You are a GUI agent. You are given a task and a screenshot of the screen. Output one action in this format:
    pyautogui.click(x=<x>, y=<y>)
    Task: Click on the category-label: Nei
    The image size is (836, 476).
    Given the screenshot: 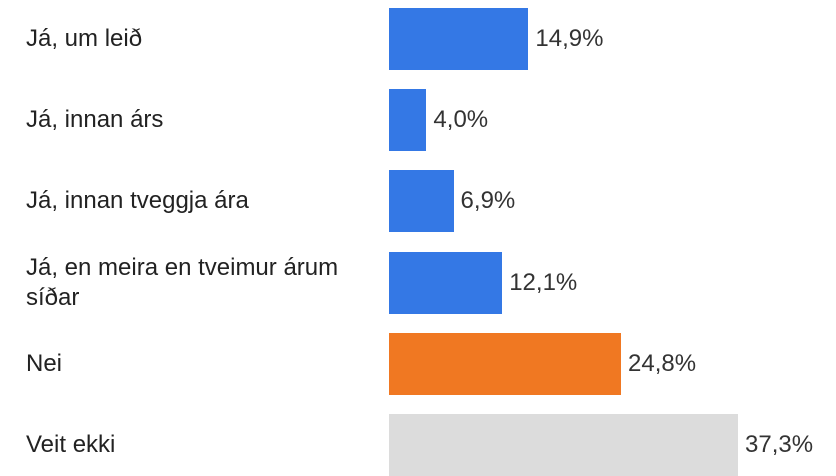 What is the action you would take?
    pyautogui.click(x=44, y=363)
    